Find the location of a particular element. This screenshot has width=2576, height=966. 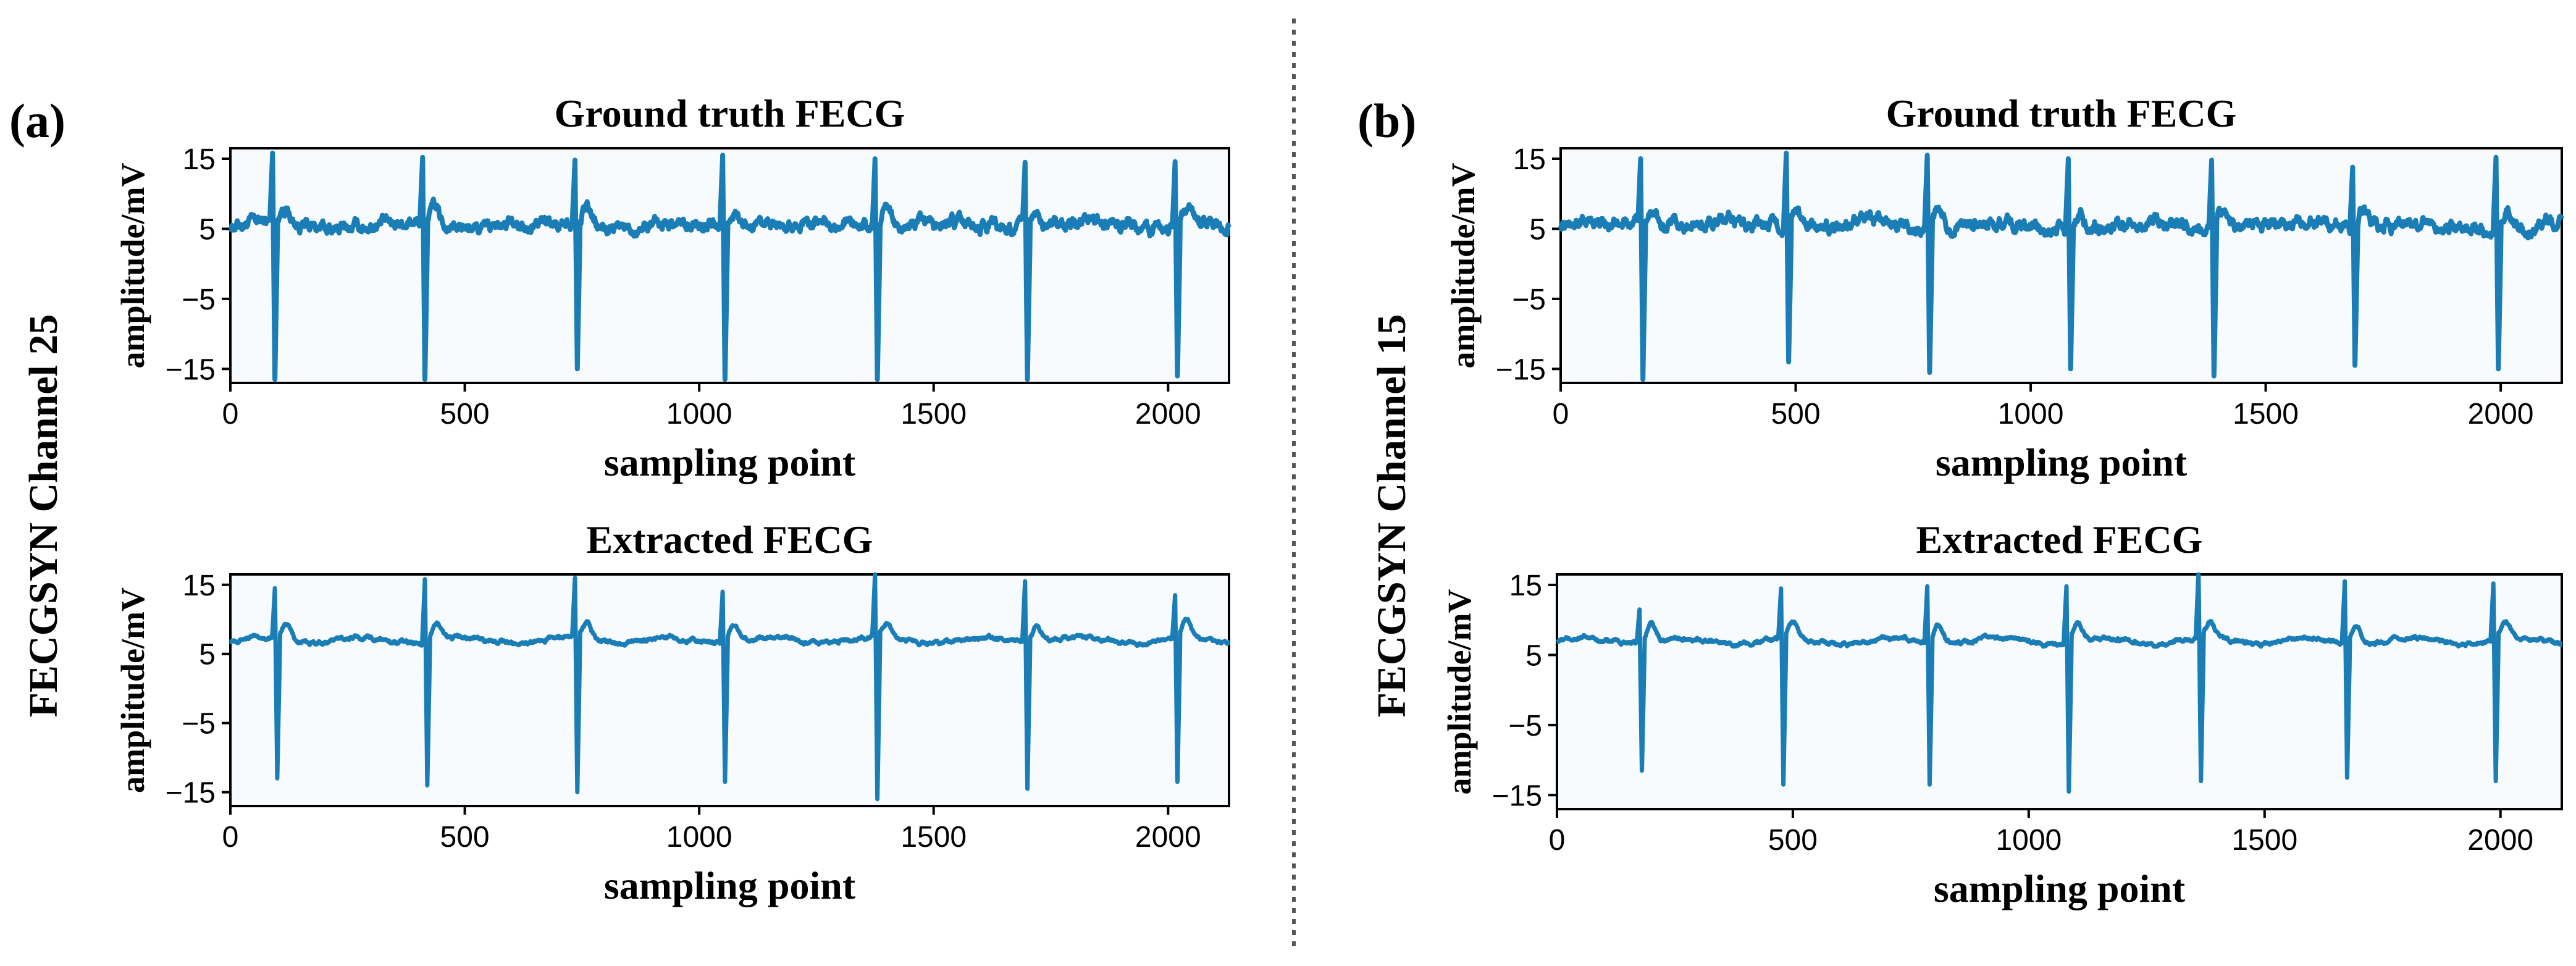

panel-b-letter: (b) is located at coordinates (1386, 121).